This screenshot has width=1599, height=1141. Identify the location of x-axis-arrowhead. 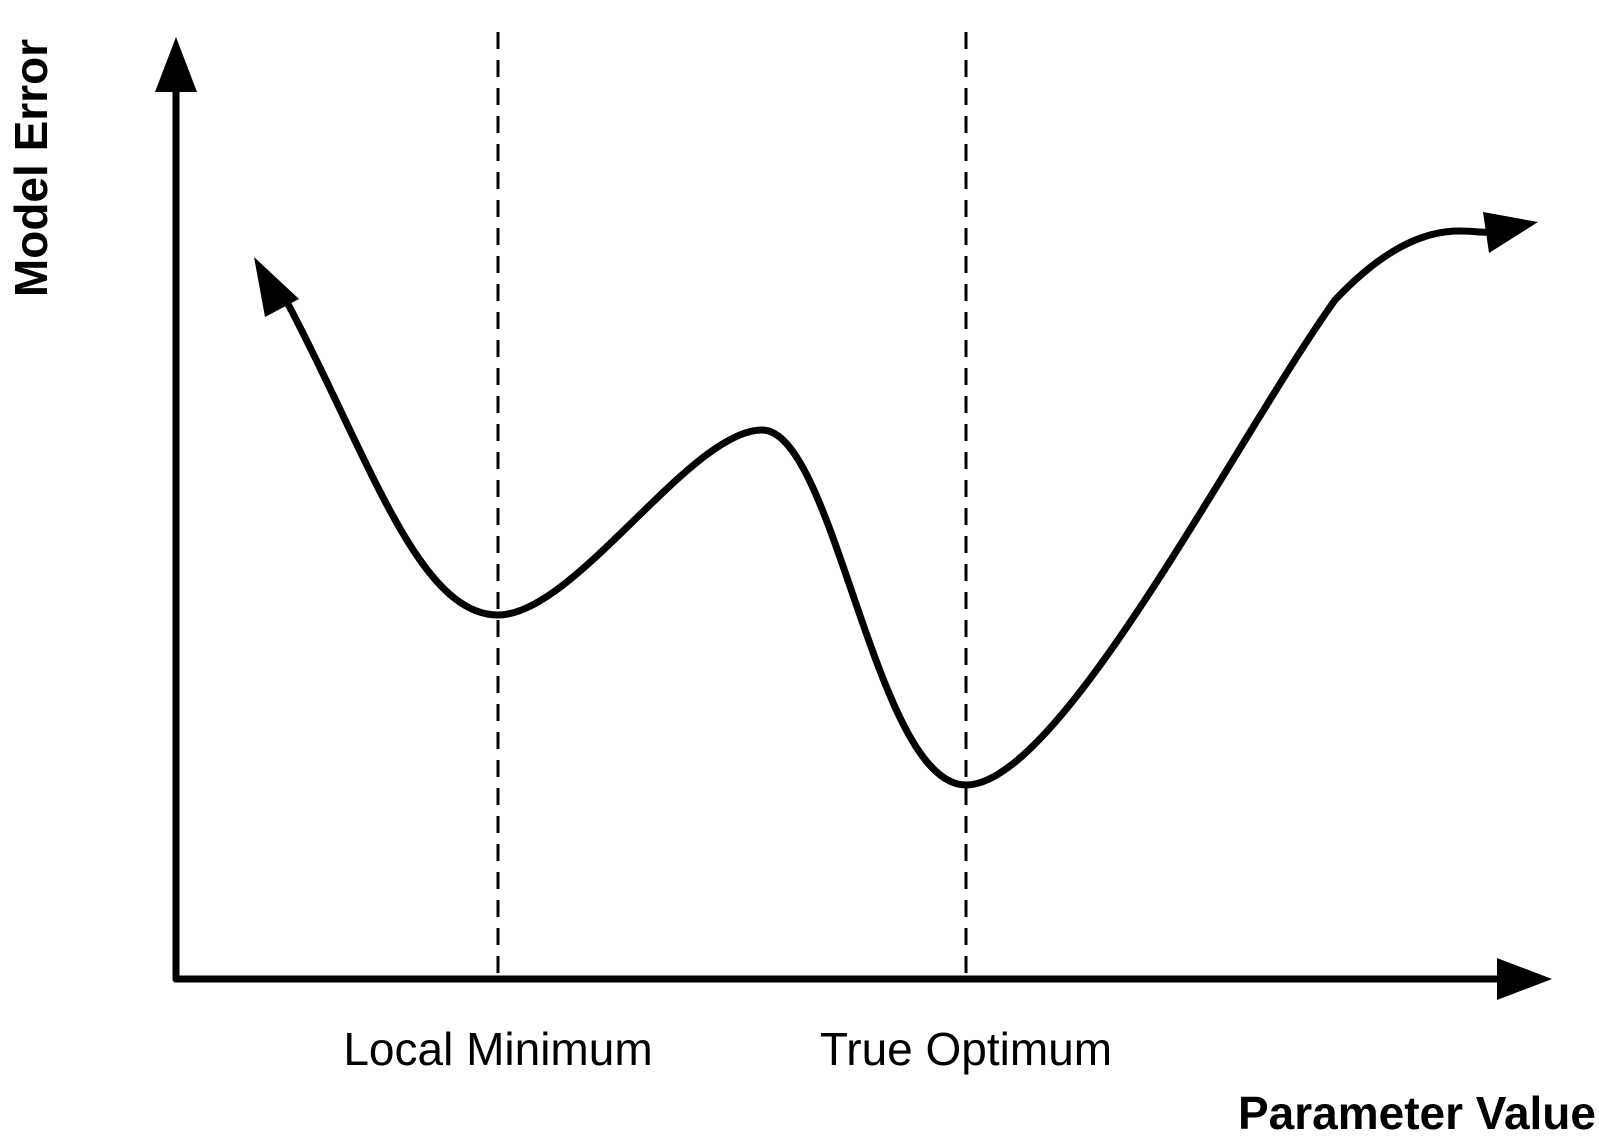
(1524, 979).